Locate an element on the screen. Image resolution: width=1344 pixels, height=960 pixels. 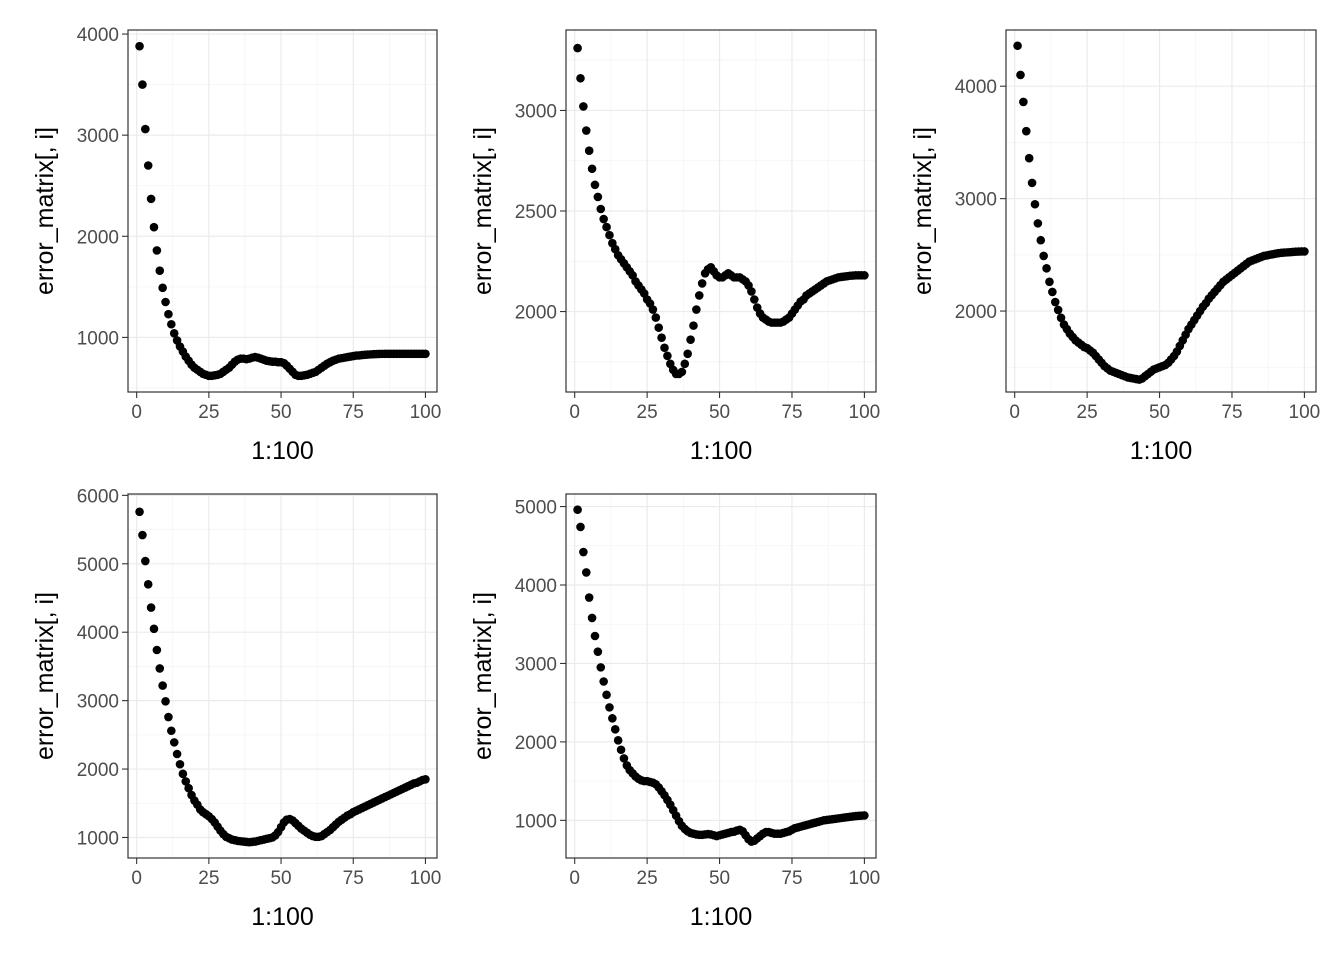
panel-4-x-tick-label-25: 25 is located at coordinates (208, 878).